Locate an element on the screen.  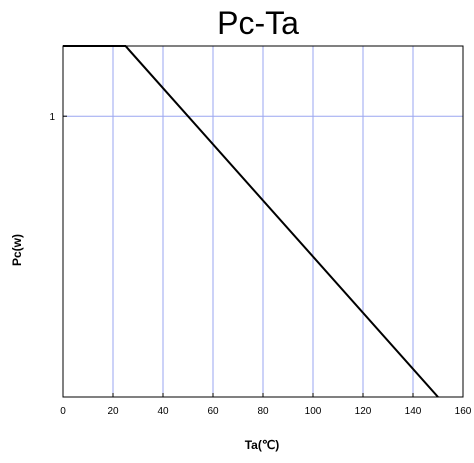
x-tick-label: 40 is located at coordinates (163, 411).